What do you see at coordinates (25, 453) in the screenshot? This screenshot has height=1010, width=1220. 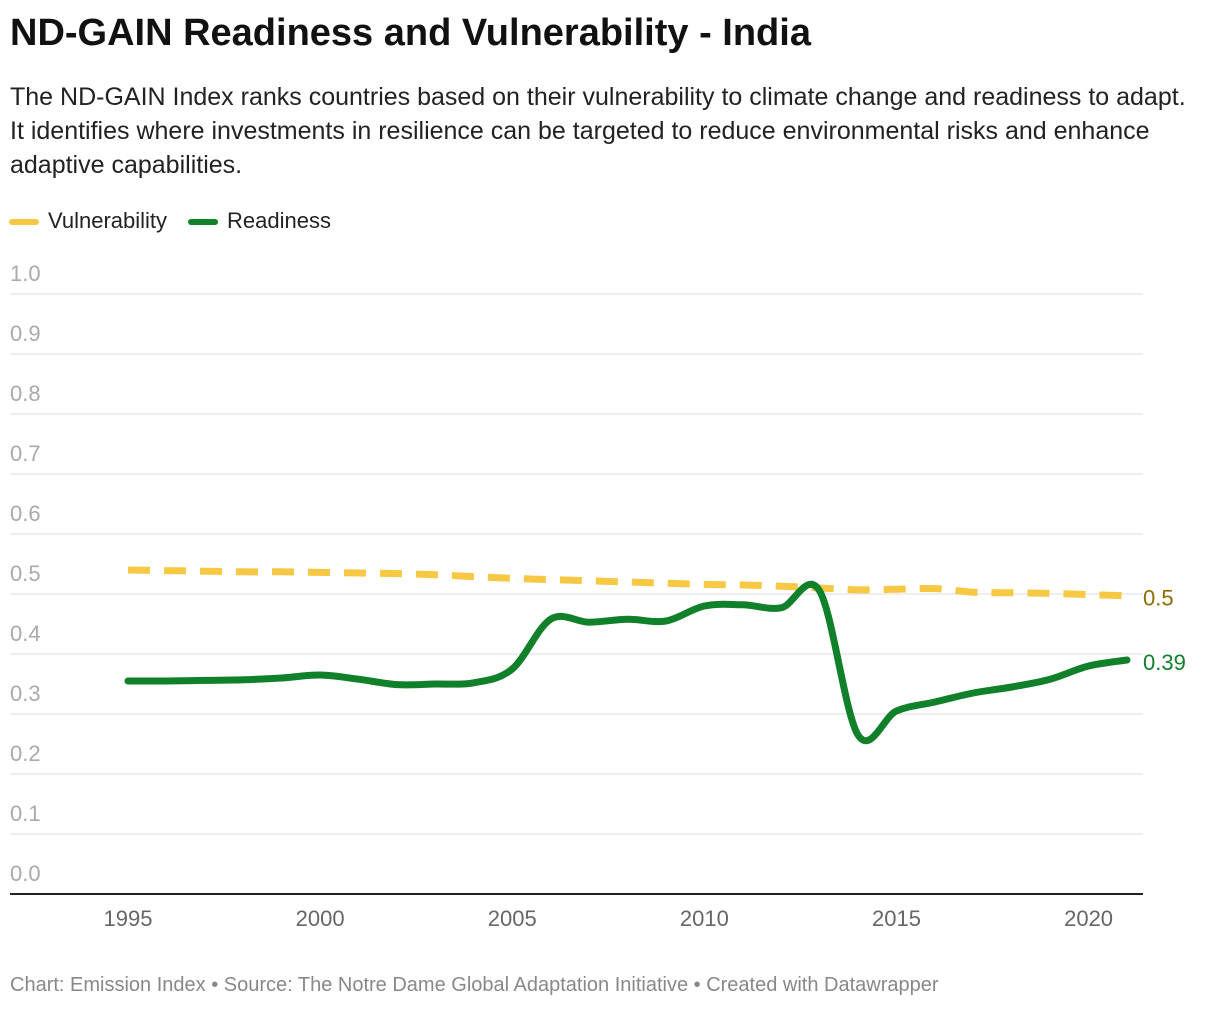 I see `y-tick-label: 0.7` at bounding box center [25, 453].